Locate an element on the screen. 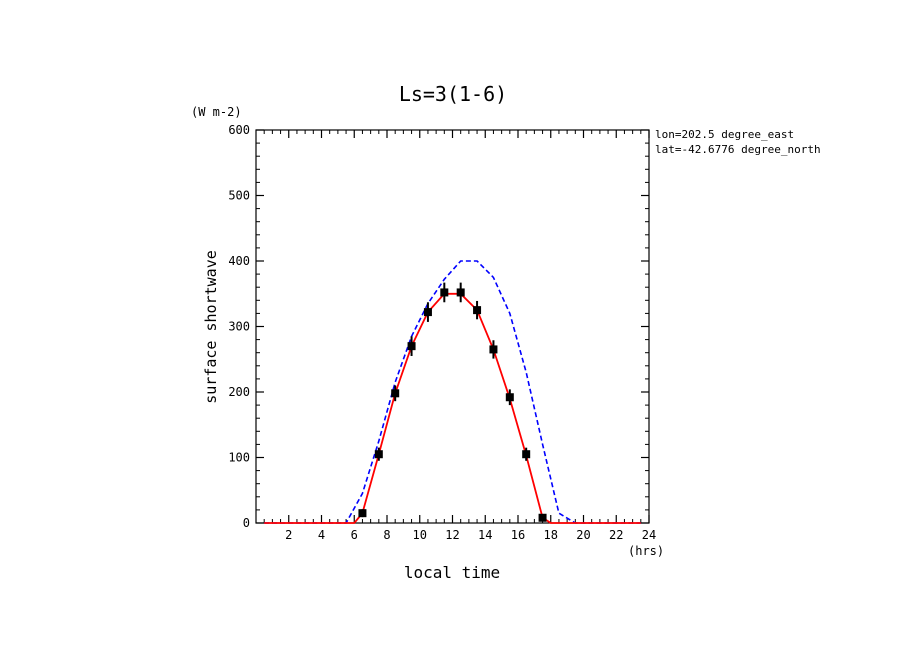 The height and width of the screenshot is (654, 904). y-tick-label: 300 is located at coordinates (239, 327).